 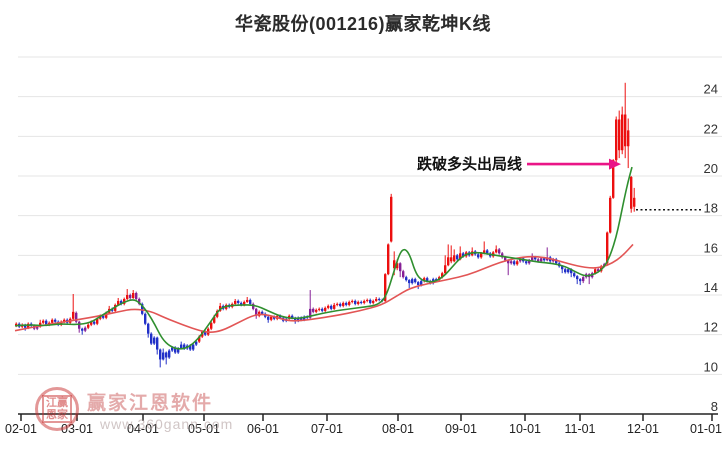 What do you see at coordinates (263, 429) in the screenshot?
I see `x-axis-label: 06-01` at bounding box center [263, 429].